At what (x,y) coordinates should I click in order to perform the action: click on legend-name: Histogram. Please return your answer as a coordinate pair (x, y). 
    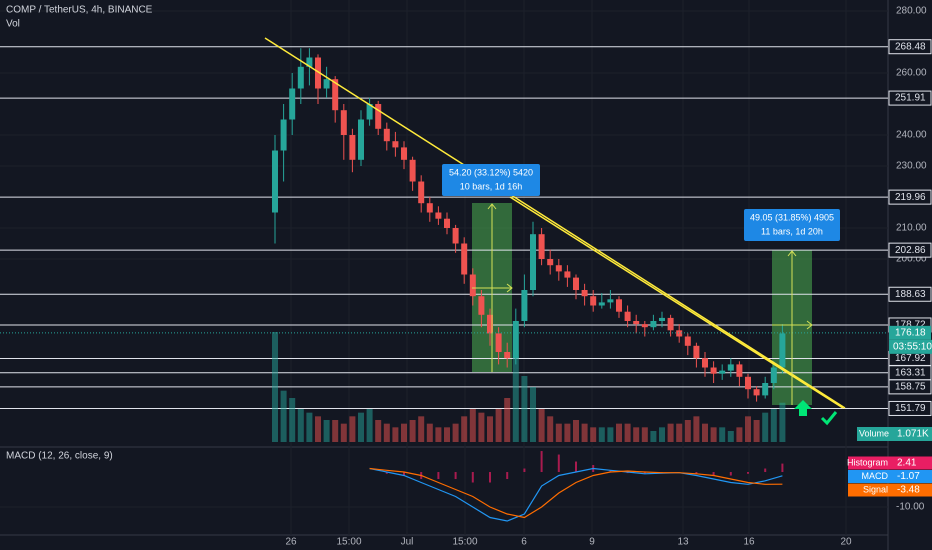
    Looking at the image, I should click on (867, 462).